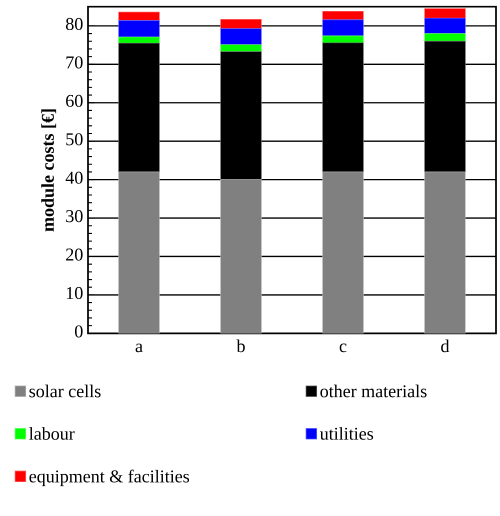 The height and width of the screenshot is (516, 500). Describe the element at coordinates (343, 348) in the screenshot. I see `x-tick-label: c` at that location.